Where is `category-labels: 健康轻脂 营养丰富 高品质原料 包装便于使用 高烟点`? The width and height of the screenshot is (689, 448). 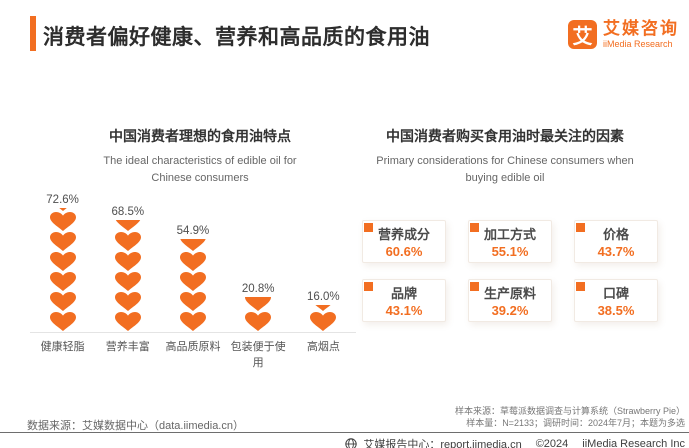 category-labels: 健康轻脂 营养丰富 高品质原料 包装便于使用 高烟点 is located at coordinates (193, 354).